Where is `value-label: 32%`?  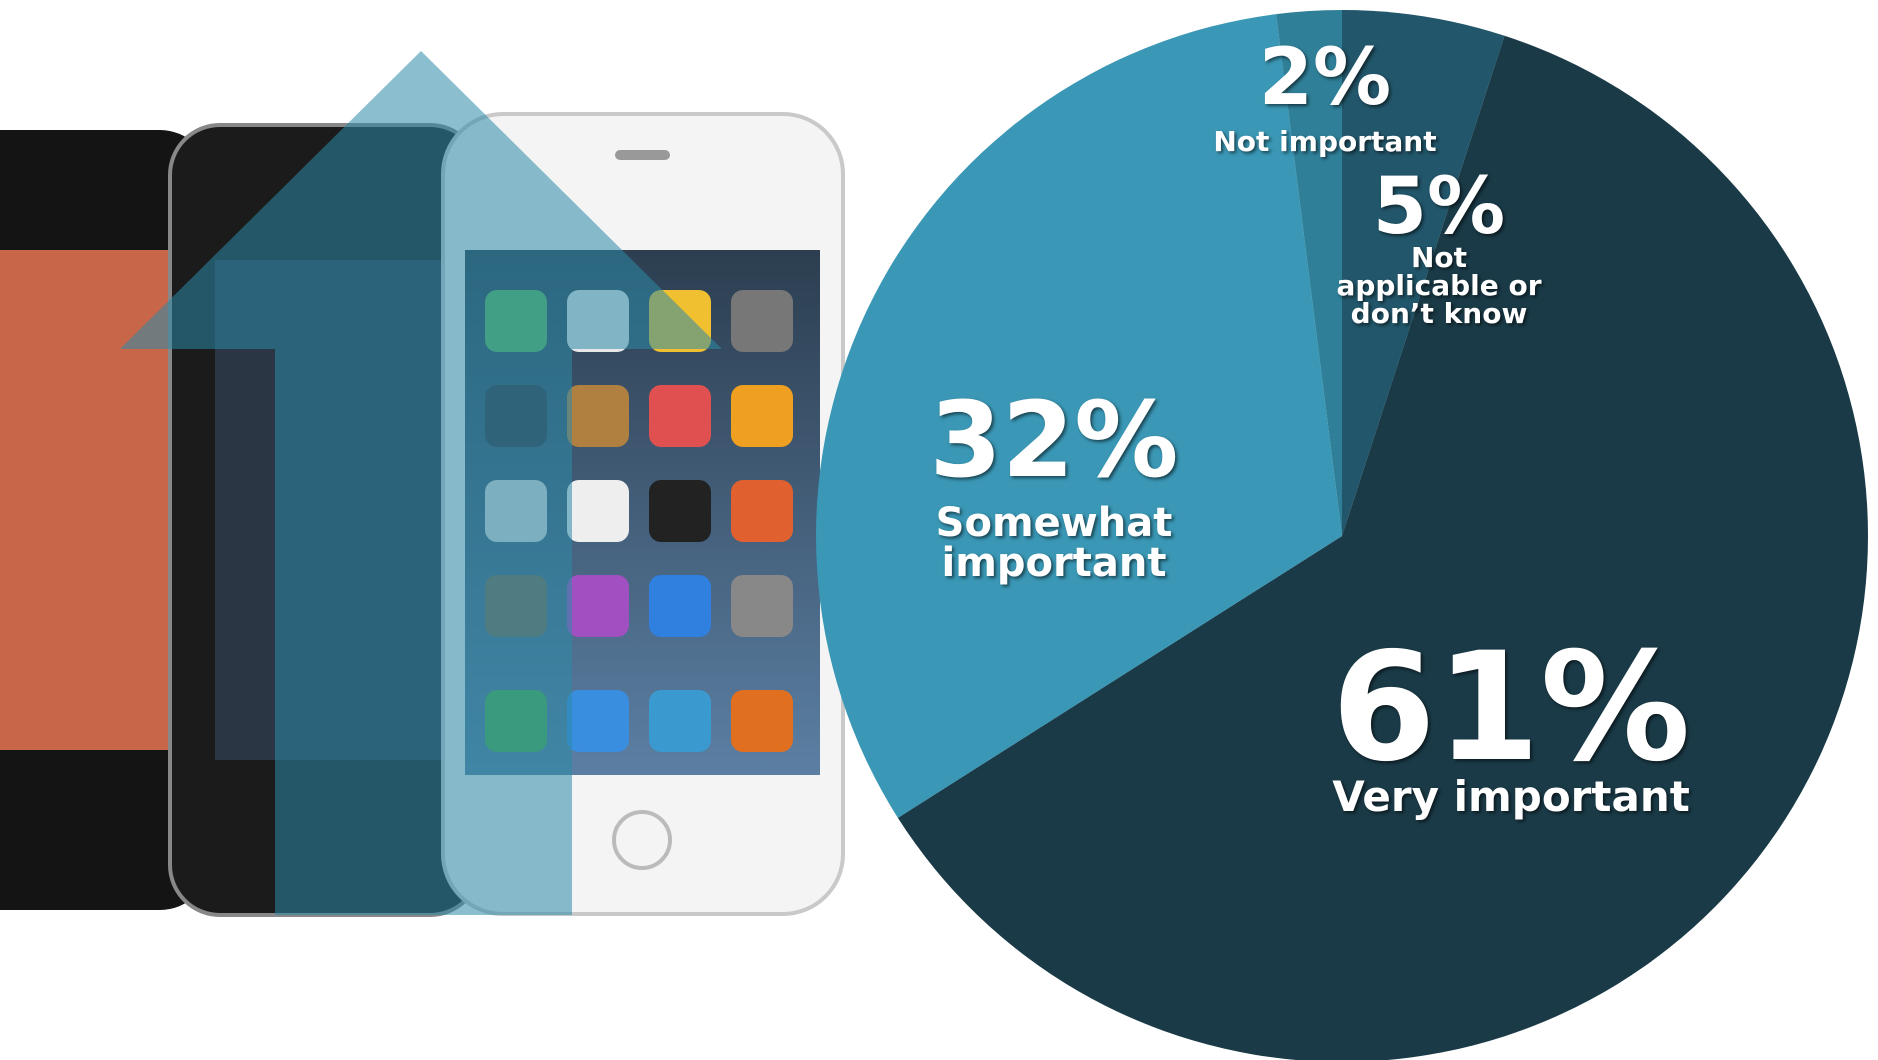
value-label: 32% is located at coordinates (1054, 440).